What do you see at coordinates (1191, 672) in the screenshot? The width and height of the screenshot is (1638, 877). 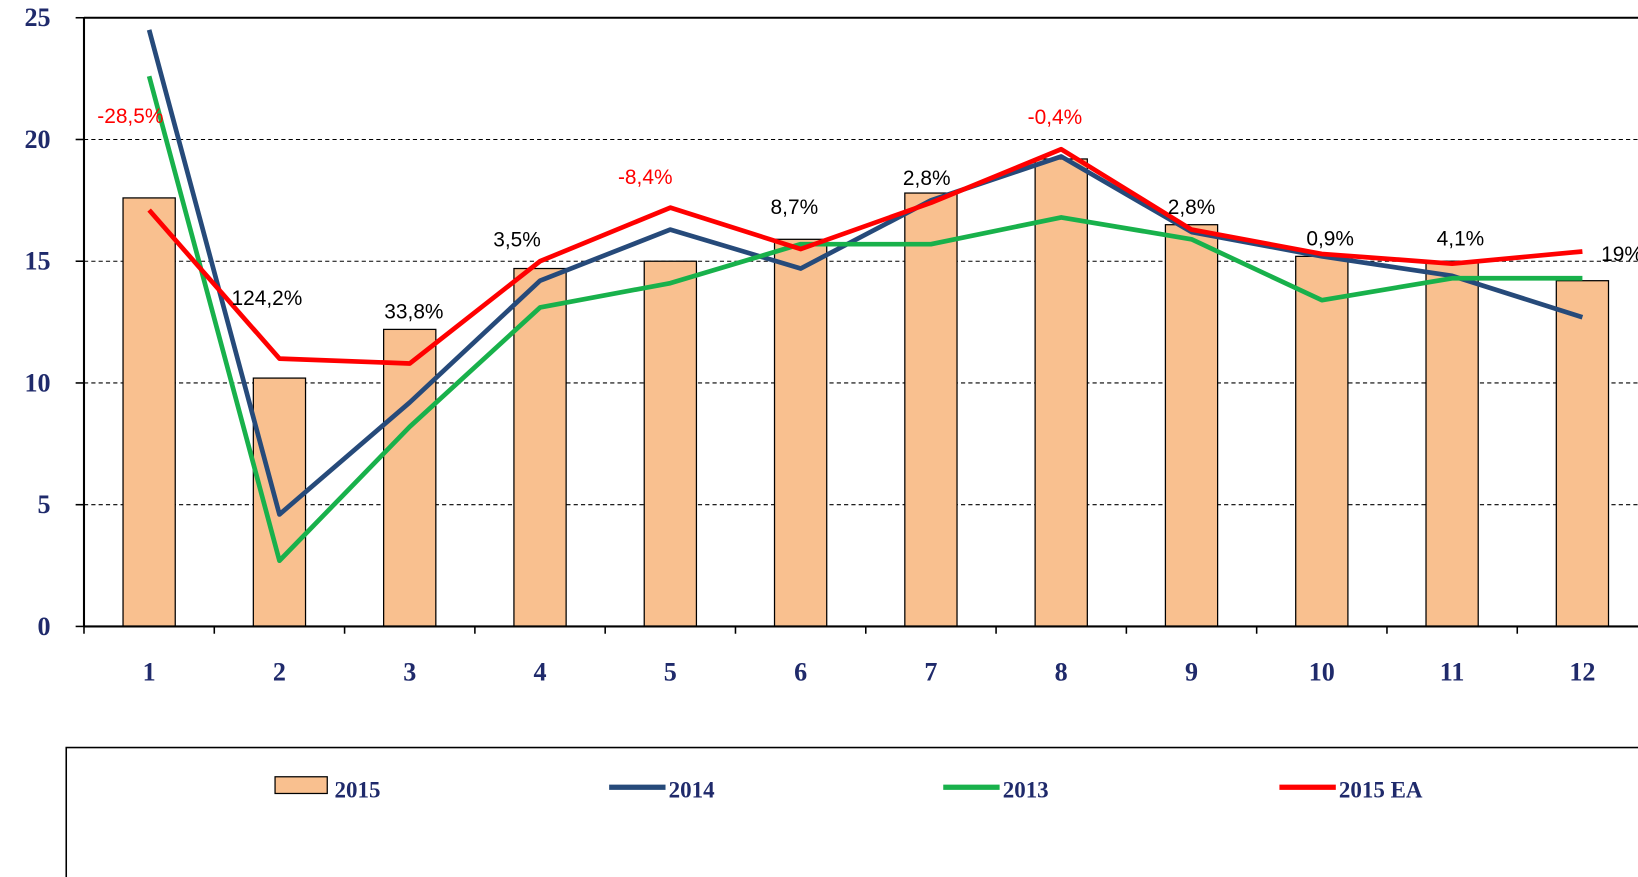 I see `x-tick-label: 9` at bounding box center [1191, 672].